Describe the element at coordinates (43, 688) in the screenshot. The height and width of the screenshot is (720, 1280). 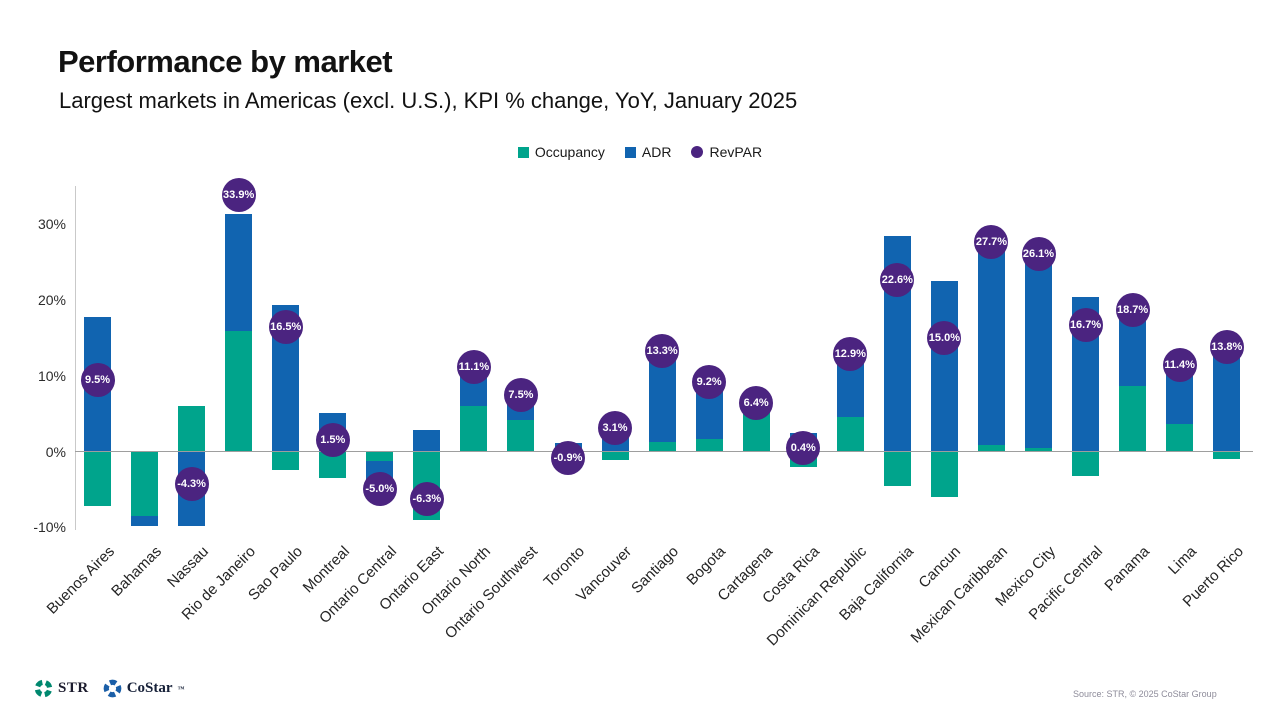
I see `str-pinwheel-icon` at that location.